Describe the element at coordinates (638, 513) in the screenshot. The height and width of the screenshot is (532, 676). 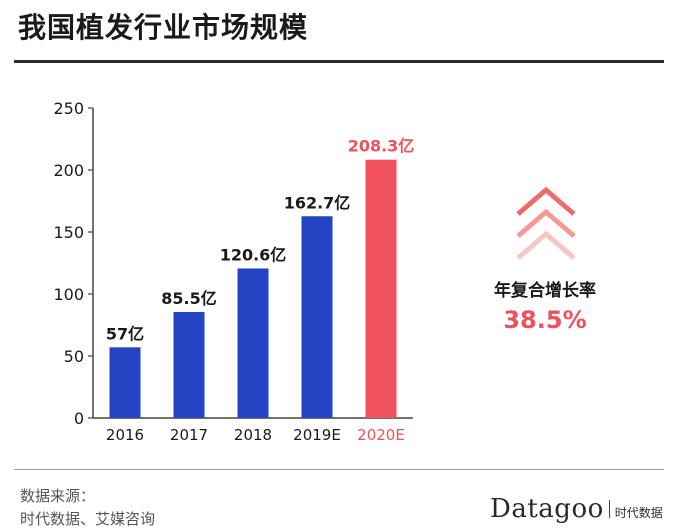
I see `logo-subtitle: 时代数据` at that location.